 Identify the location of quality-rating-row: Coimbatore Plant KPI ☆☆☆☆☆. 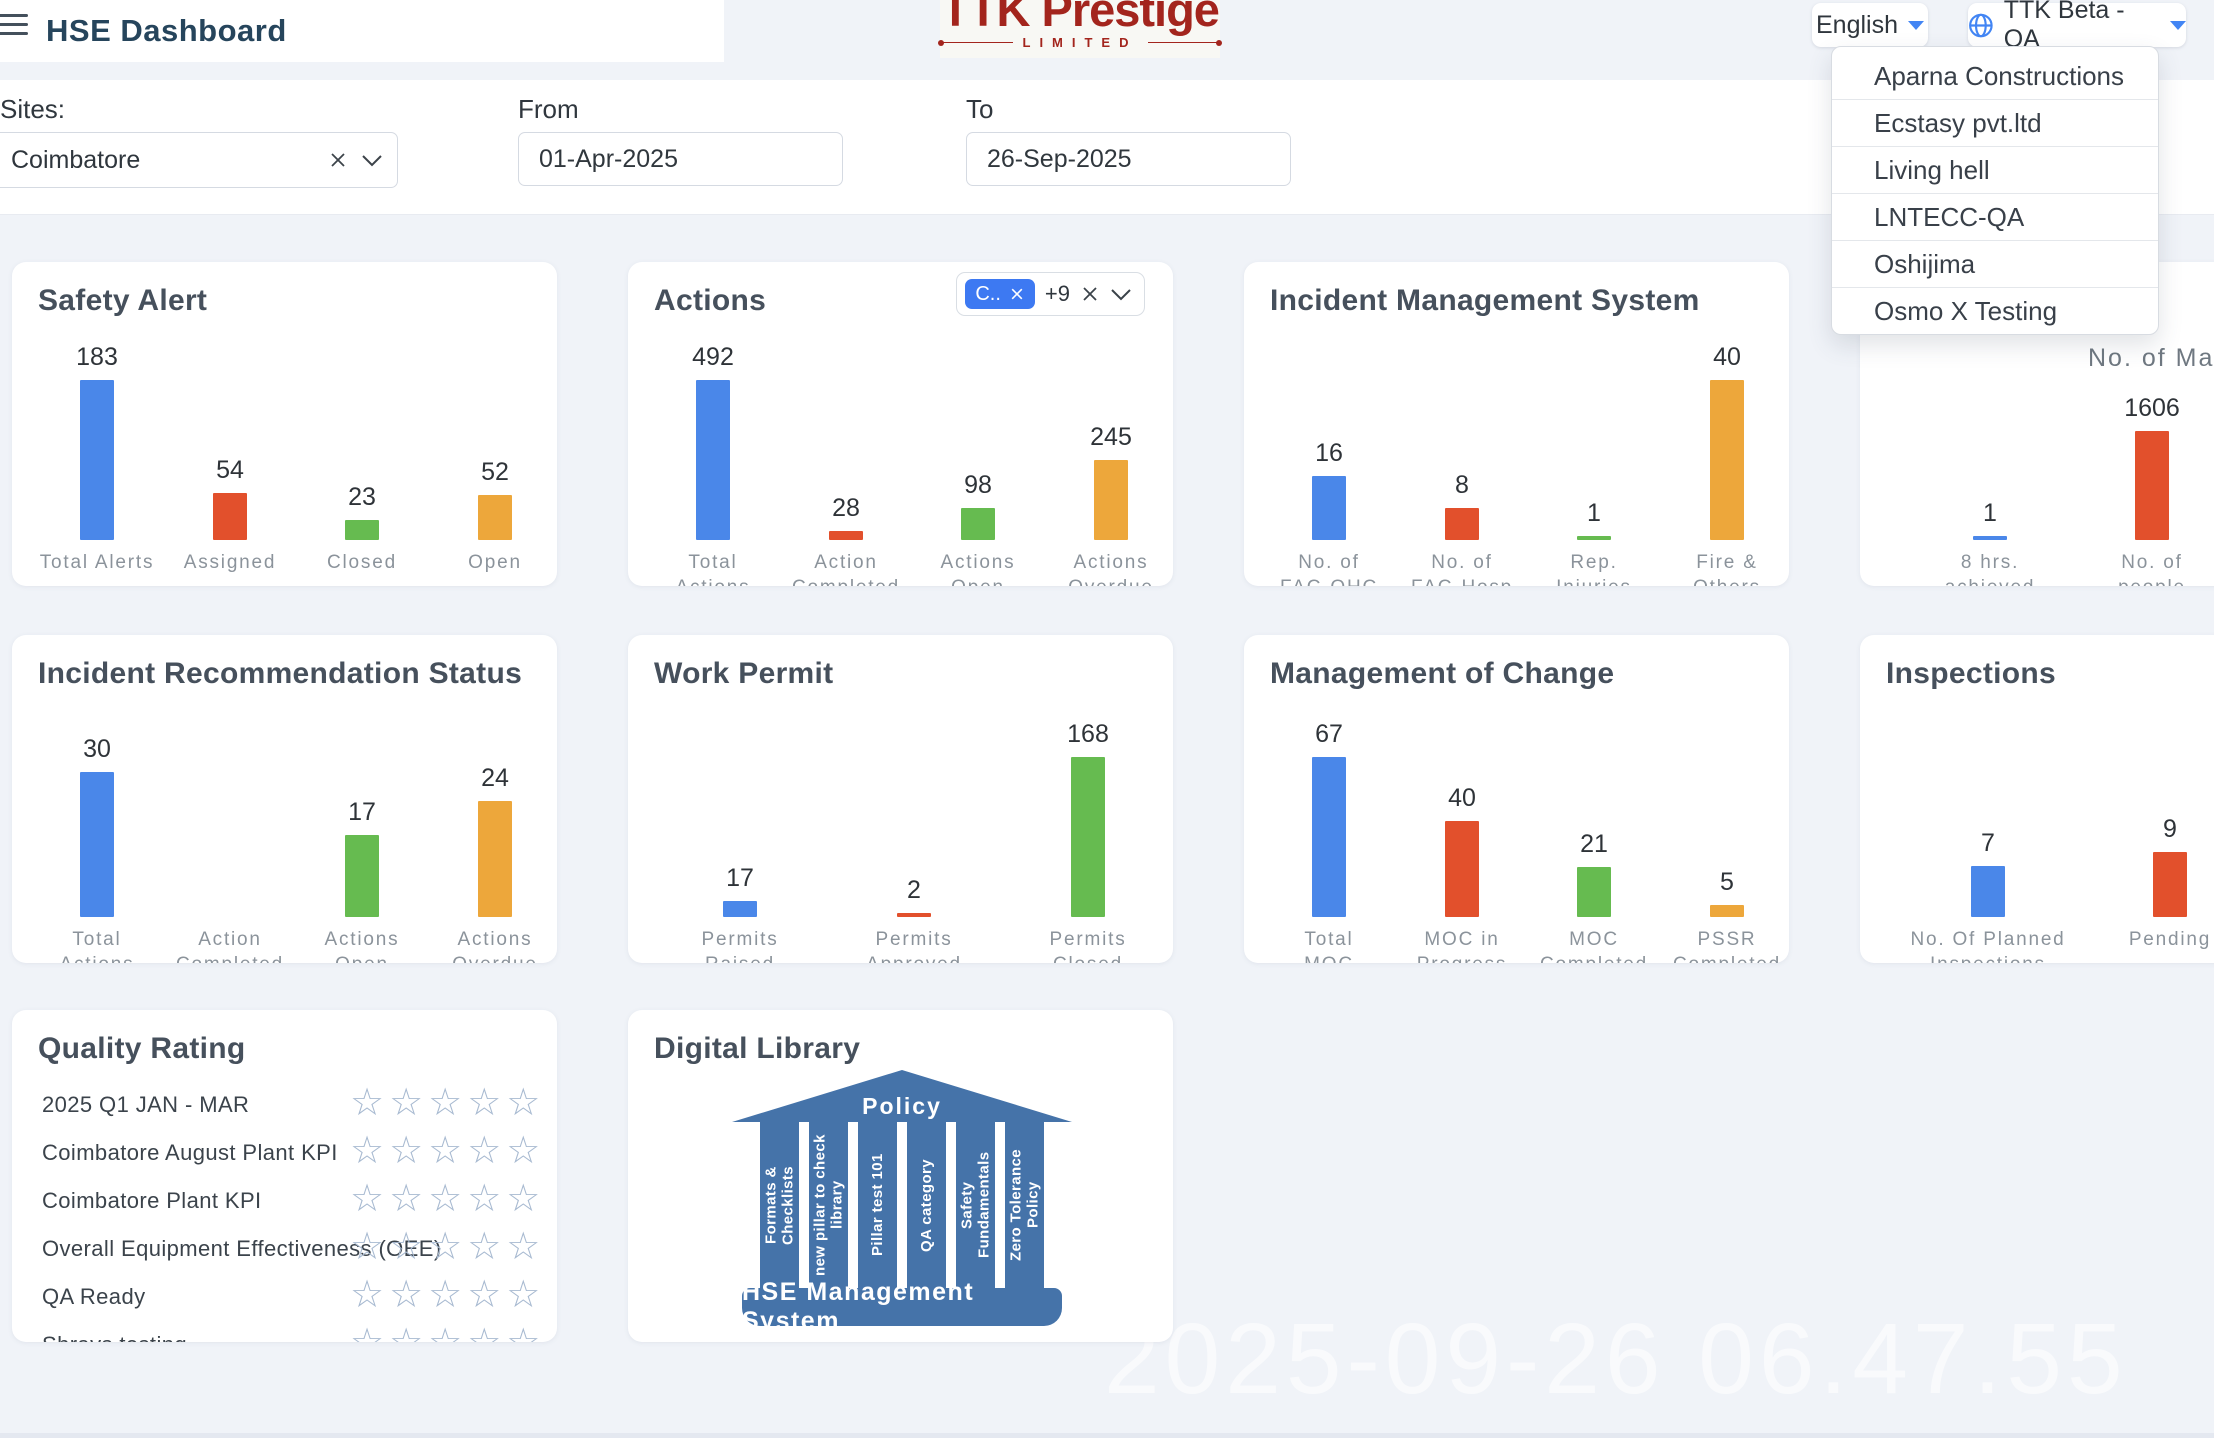
(284, 1200).